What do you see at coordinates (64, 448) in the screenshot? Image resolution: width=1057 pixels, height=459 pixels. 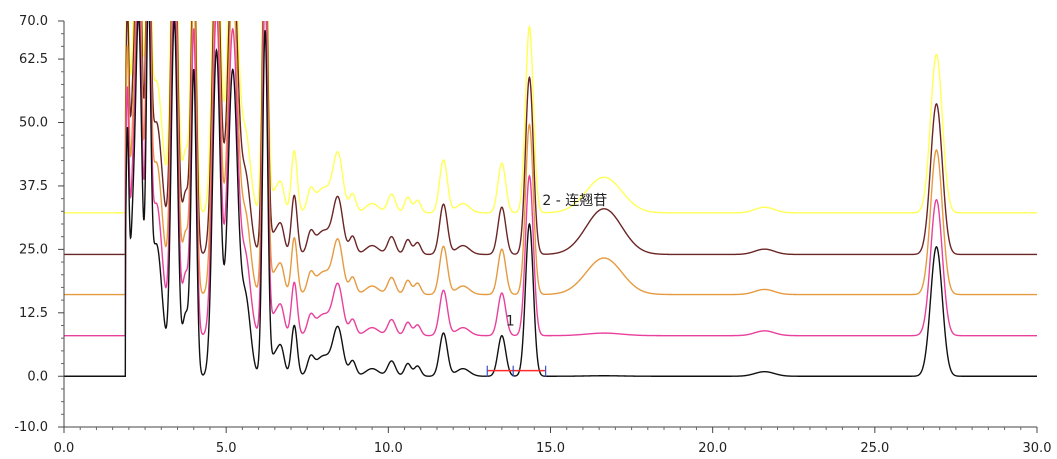 I see `x-tick-label: 0.0` at bounding box center [64, 448].